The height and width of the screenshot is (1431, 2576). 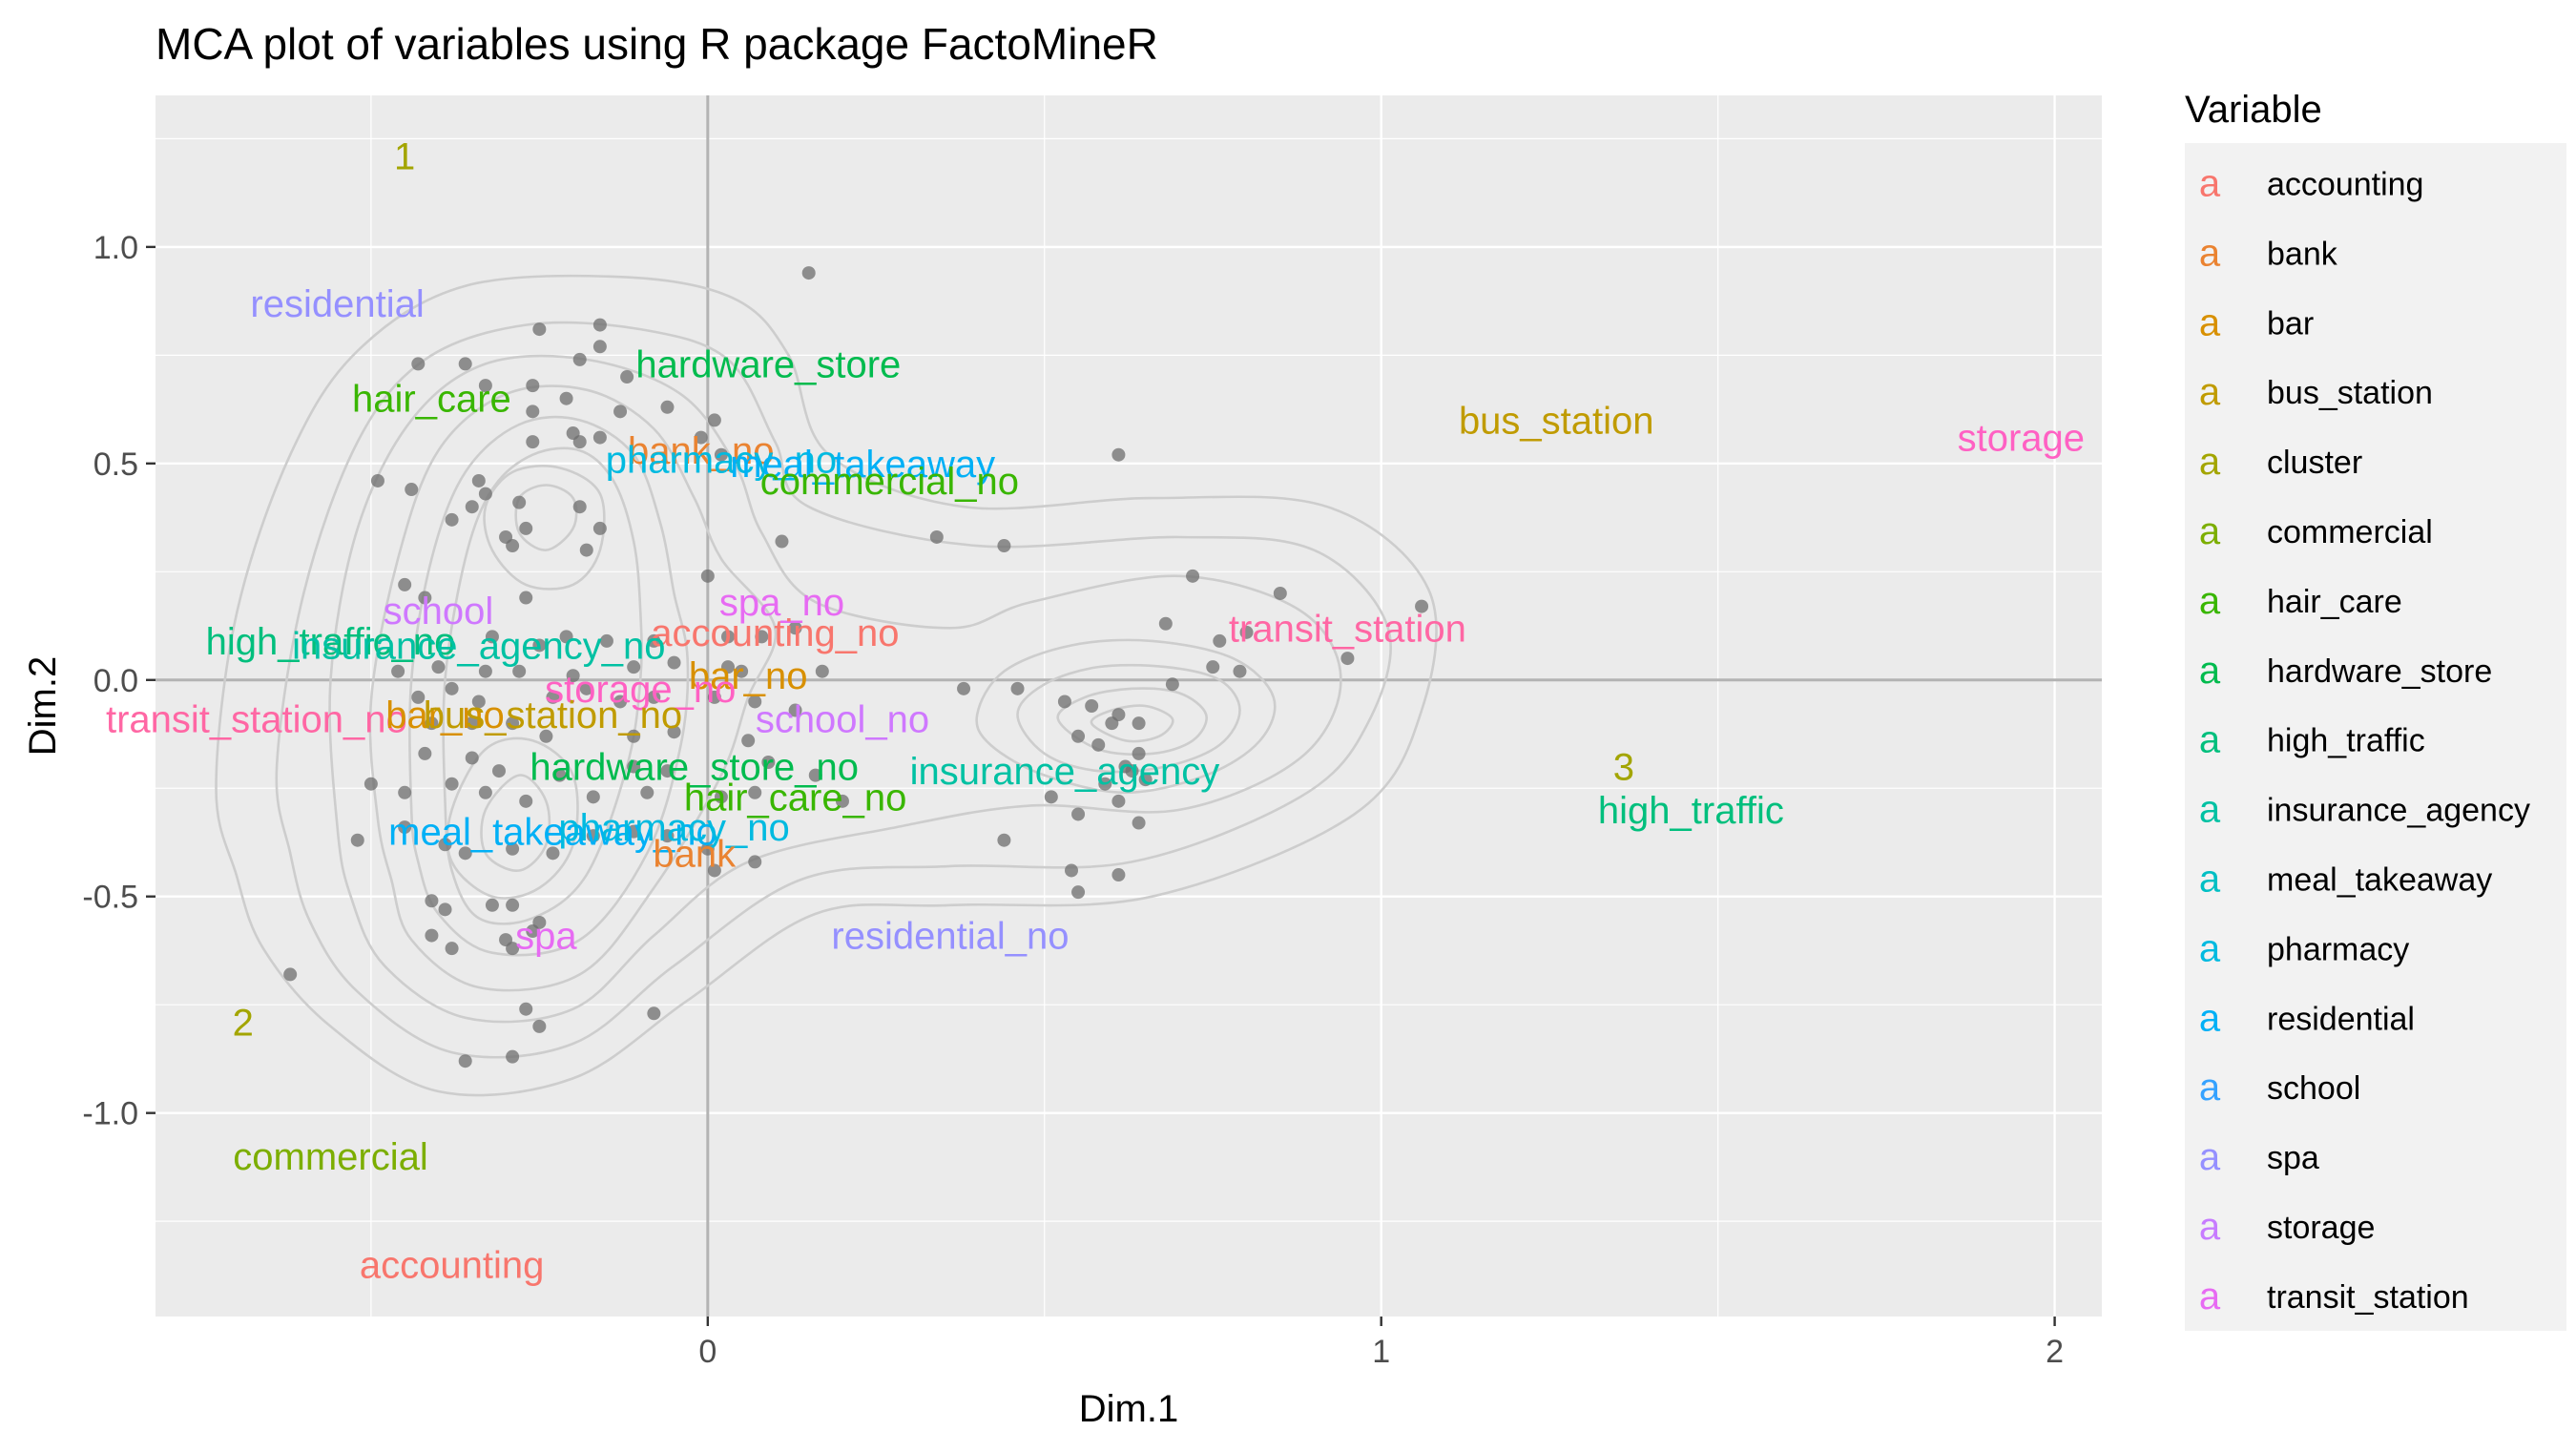 I want to click on category-label: high_traffic, so click(x=1691, y=811).